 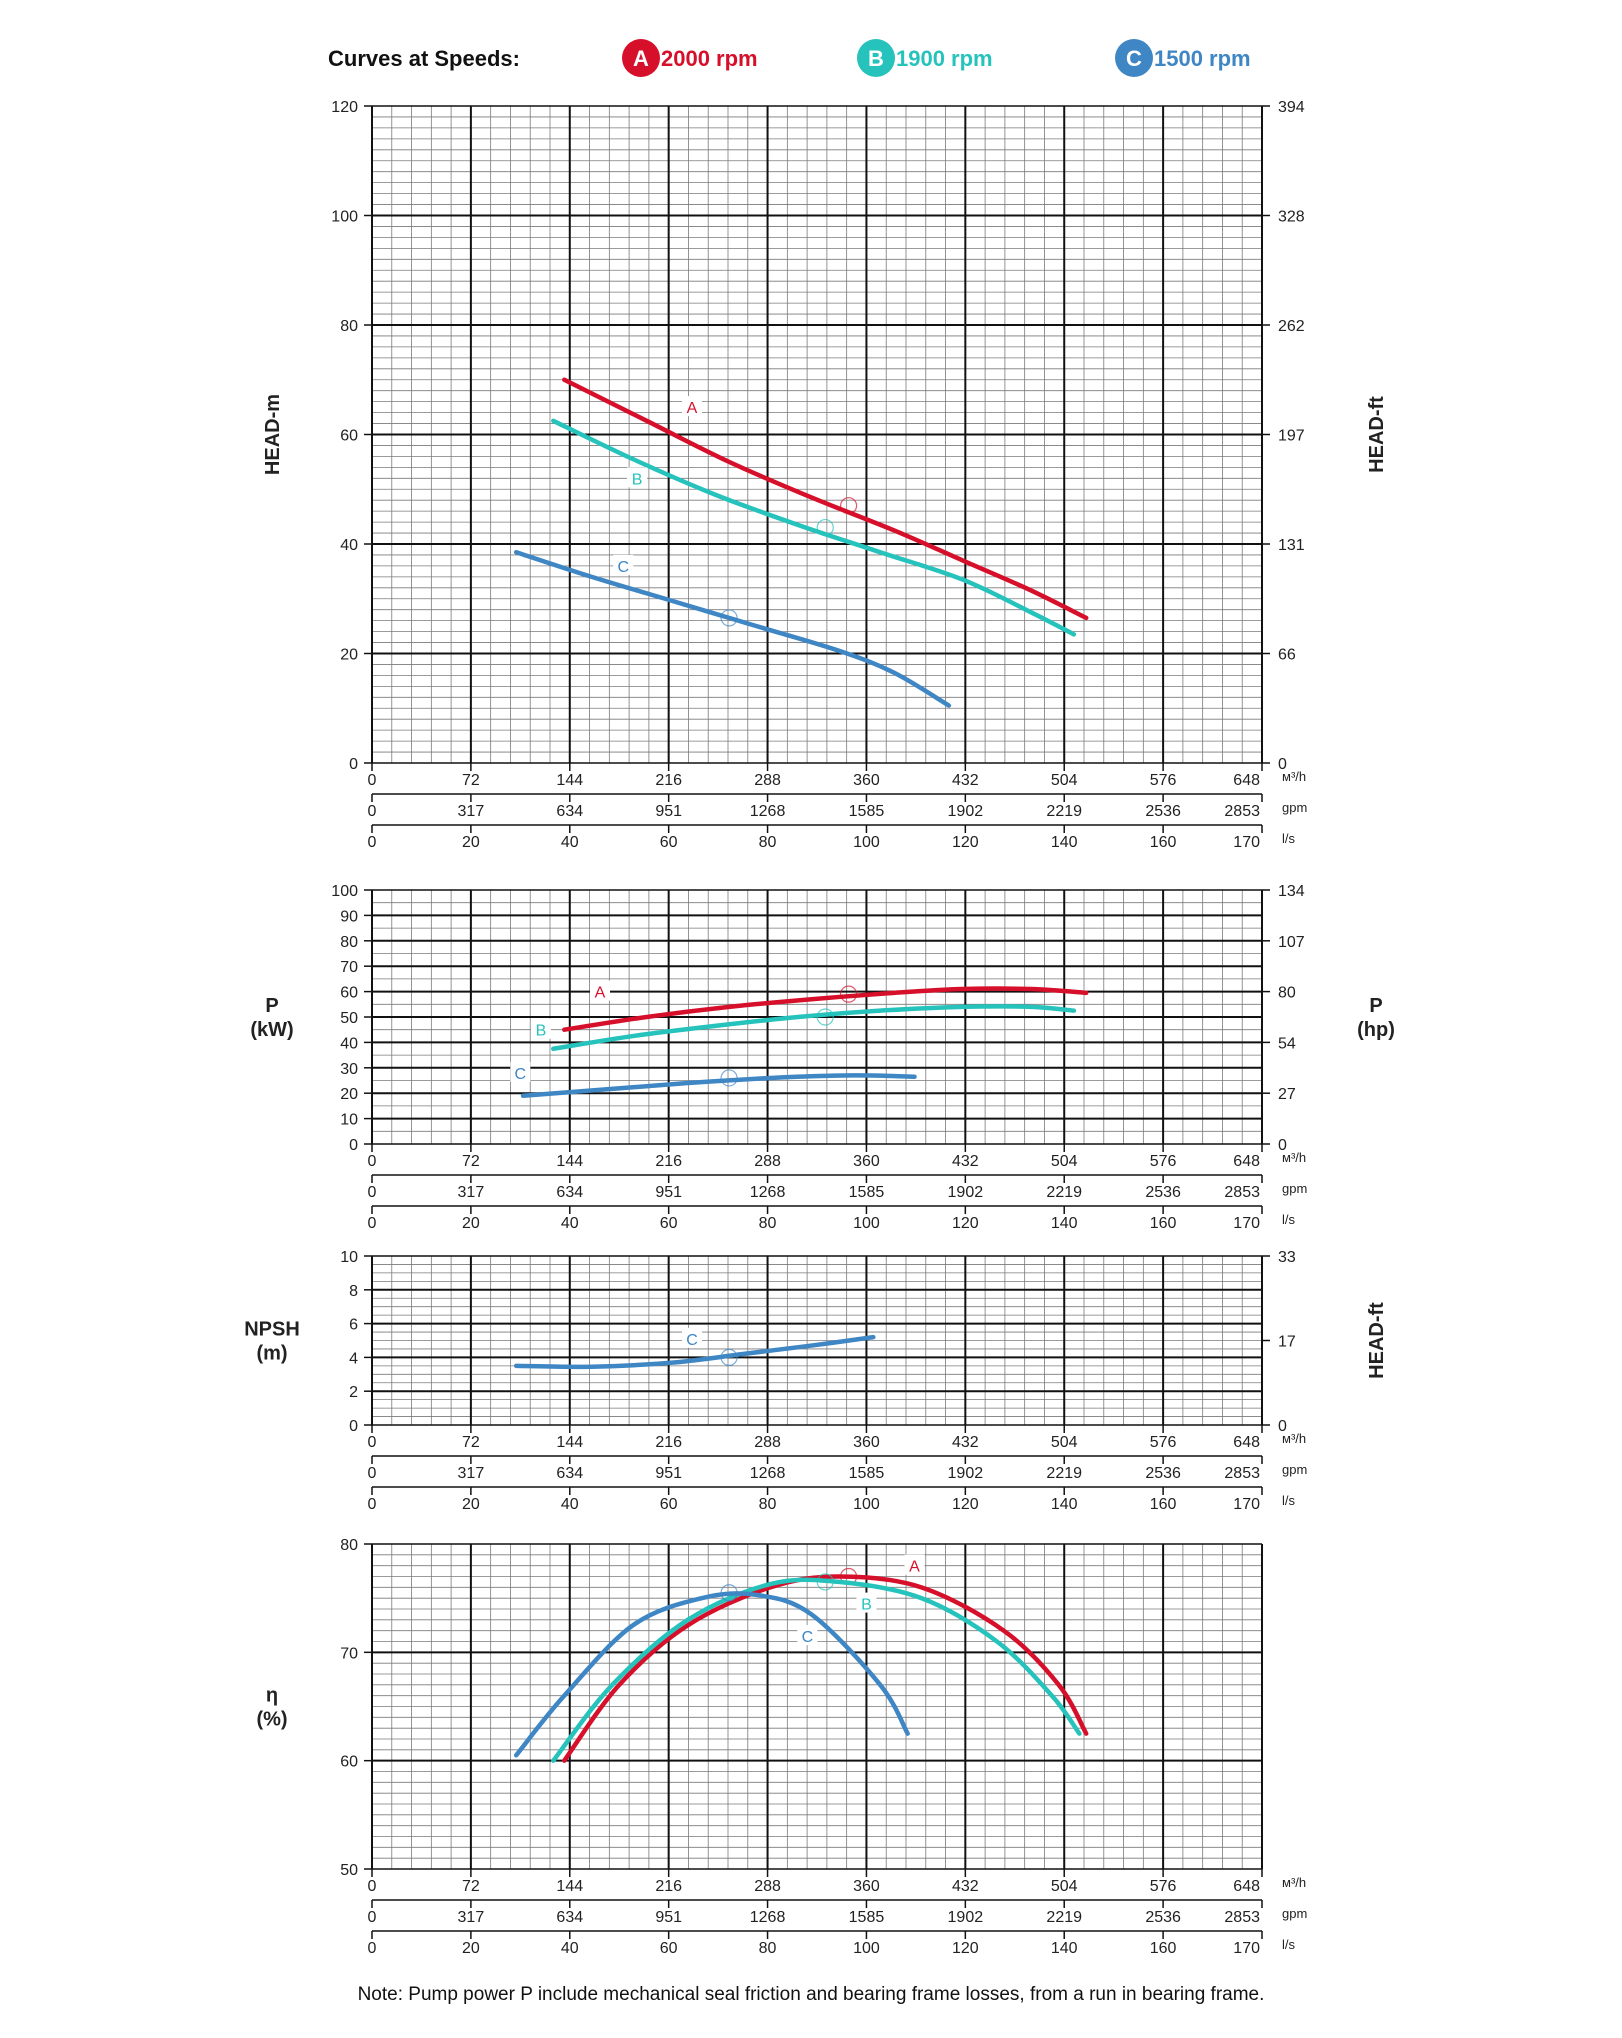 I want to click on y-axis-title-left-line: (%), so click(x=271, y=1720).